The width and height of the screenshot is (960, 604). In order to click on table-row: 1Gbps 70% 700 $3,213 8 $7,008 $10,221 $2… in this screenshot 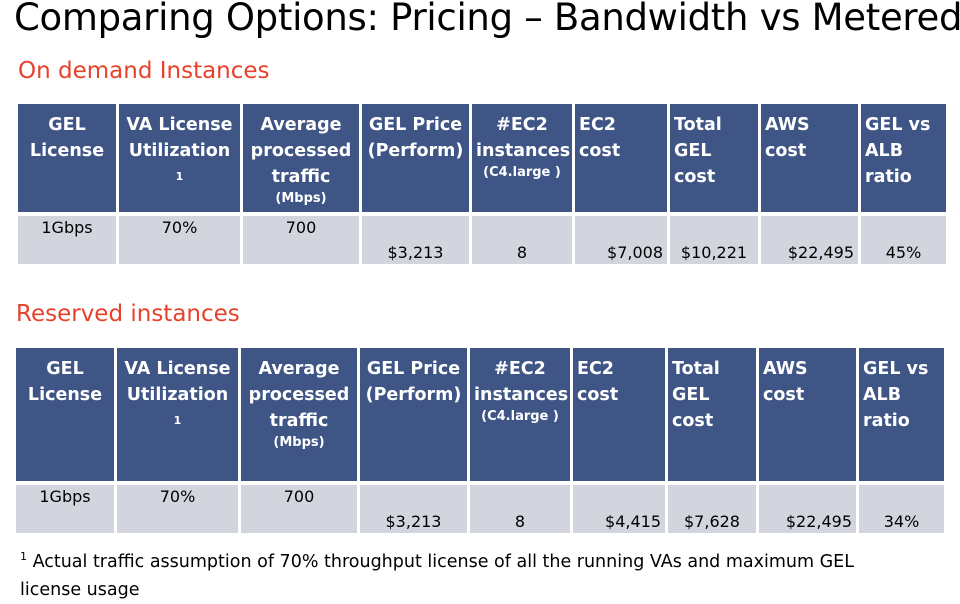, I will do `click(482, 240)`.